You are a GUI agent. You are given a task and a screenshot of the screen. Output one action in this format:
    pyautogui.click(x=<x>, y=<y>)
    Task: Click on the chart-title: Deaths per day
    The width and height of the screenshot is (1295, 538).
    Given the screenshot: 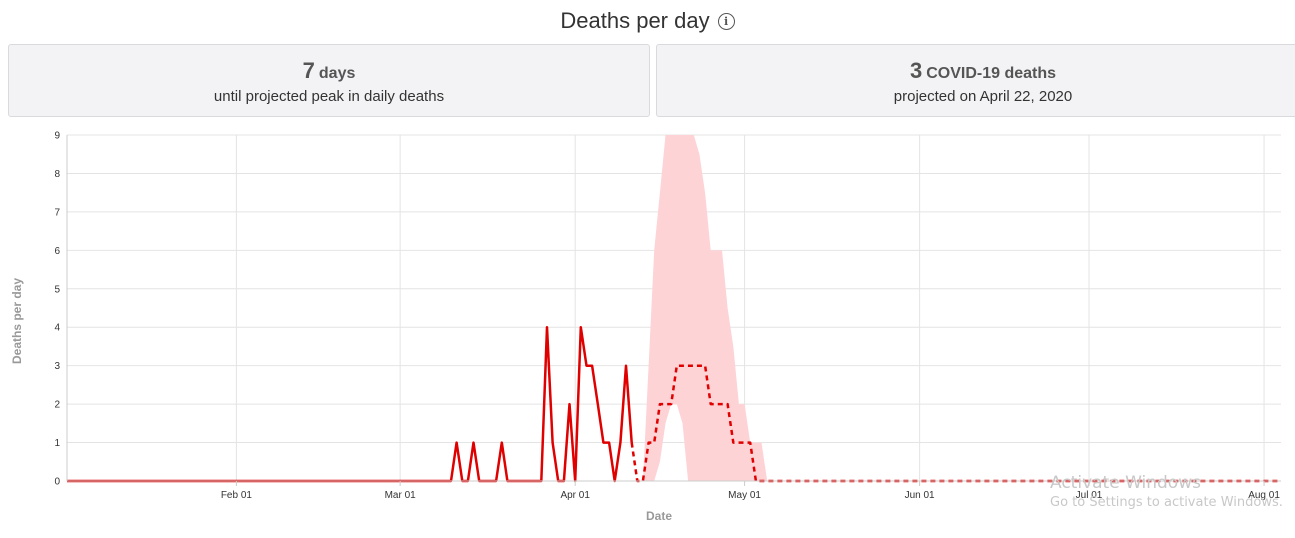 What is the action you would take?
    pyautogui.click(x=635, y=20)
    